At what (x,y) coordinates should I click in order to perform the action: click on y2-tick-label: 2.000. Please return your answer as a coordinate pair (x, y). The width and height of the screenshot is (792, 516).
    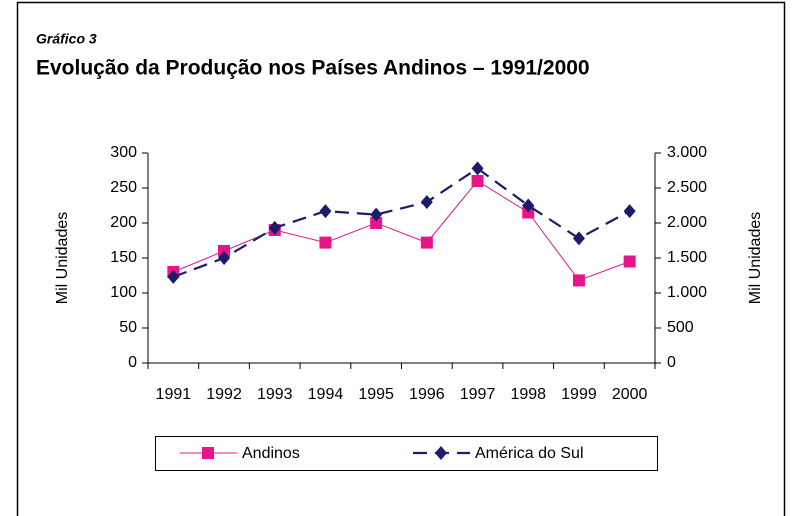
    Looking at the image, I should click on (687, 222).